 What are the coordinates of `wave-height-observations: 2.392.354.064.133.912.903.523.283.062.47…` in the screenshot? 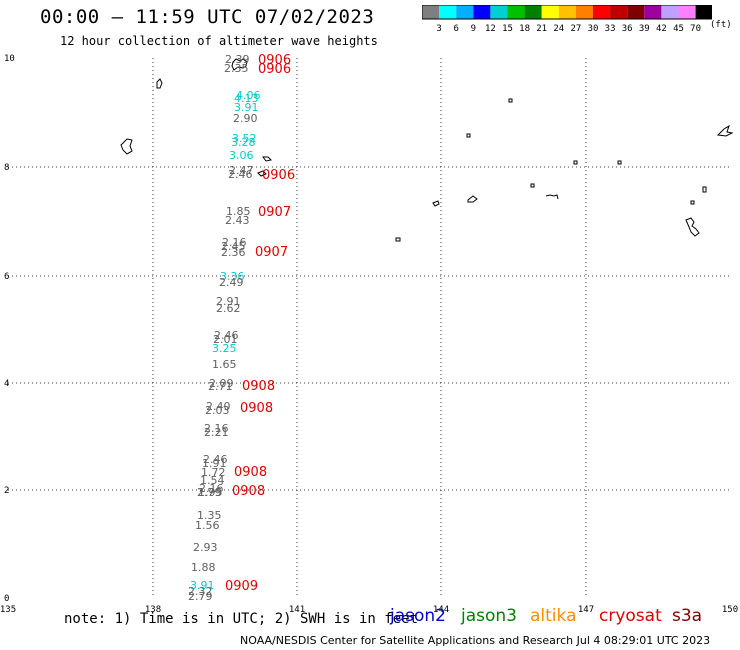 It's located at (224, 328).